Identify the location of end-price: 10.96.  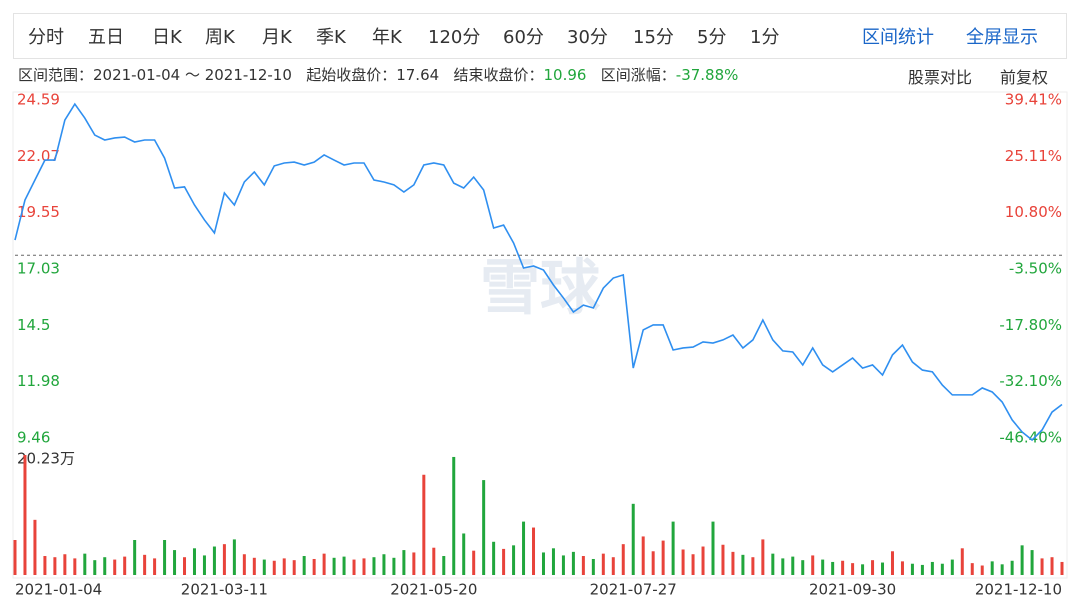
(565, 75).